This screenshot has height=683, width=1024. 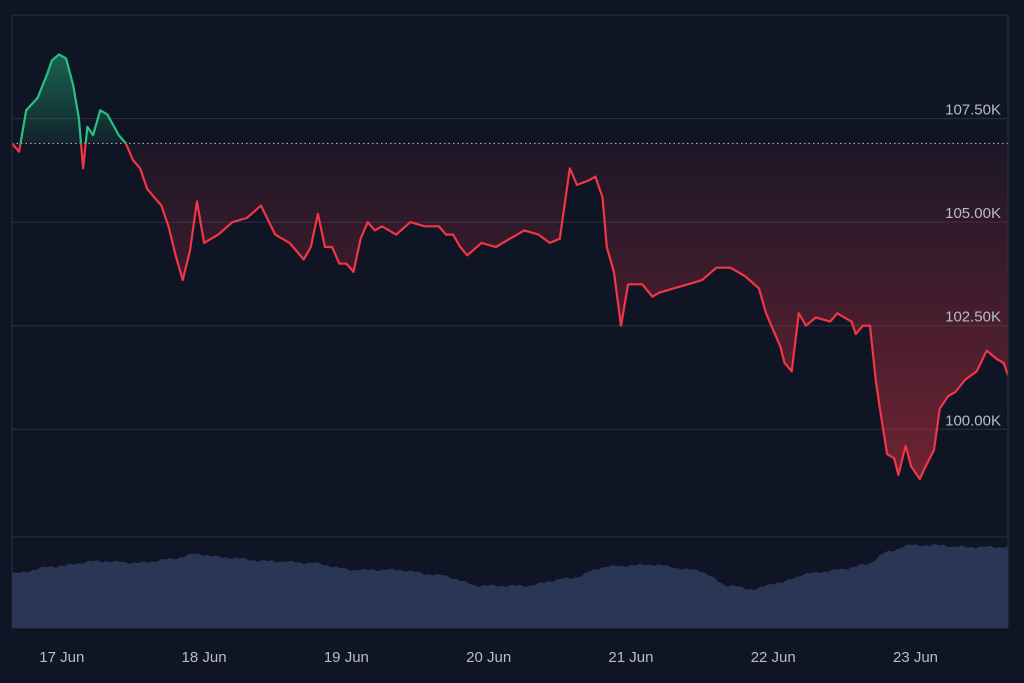 What do you see at coordinates (630, 657) in the screenshot?
I see `x-tick-label-4: 21 Jun` at bounding box center [630, 657].